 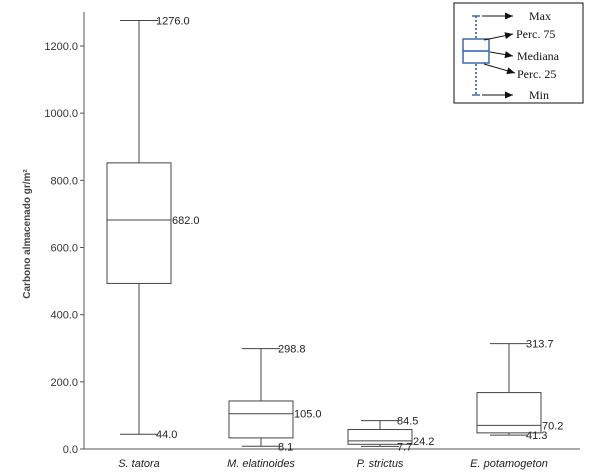 I want to click on y-tick-label: 1200.0, so click(x=61, y=47).